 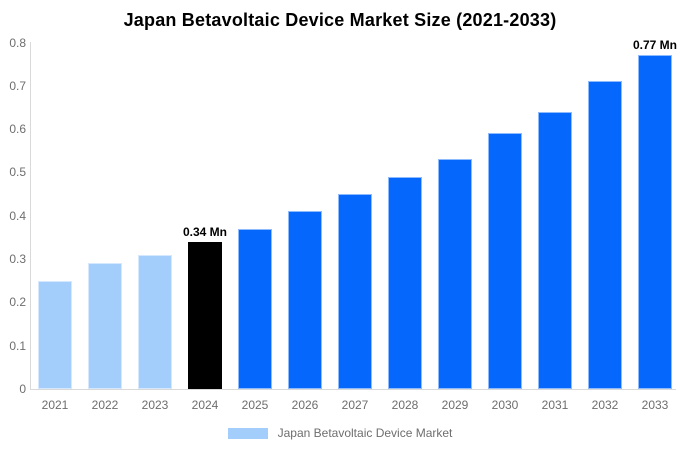 What do you see at coordinates (17, 259) in the screenshot?
I see `y-axis-tick-label: 0.3` at bounding box center [17, 259].